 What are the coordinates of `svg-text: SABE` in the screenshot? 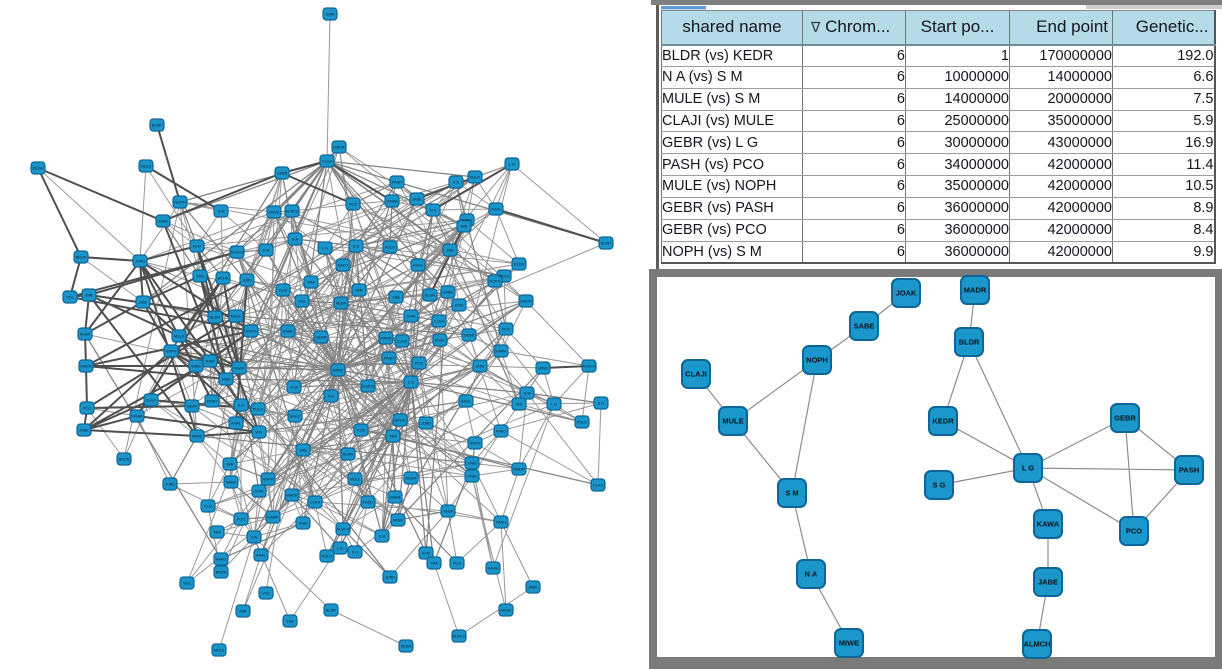 It's located at (472, 464).